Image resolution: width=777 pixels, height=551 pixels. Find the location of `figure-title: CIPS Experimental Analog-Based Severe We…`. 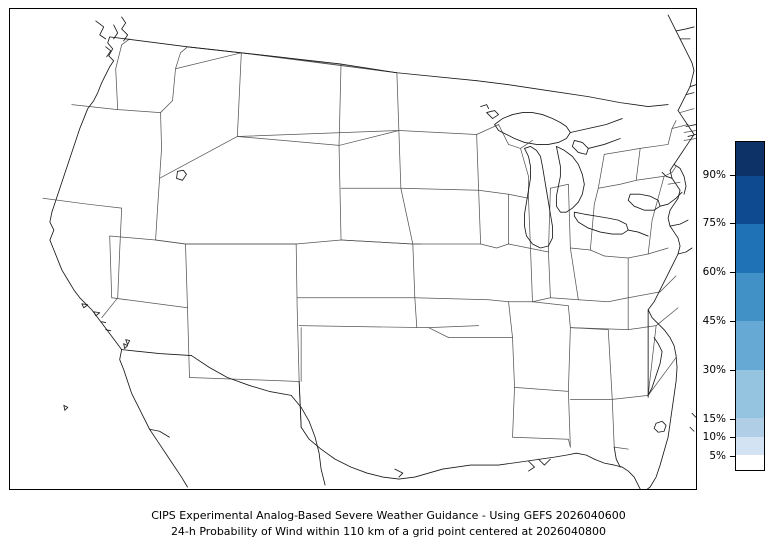

figure-title: CIPS Experimental Analog-Based Severe We… is located at coordinates (388, 524).